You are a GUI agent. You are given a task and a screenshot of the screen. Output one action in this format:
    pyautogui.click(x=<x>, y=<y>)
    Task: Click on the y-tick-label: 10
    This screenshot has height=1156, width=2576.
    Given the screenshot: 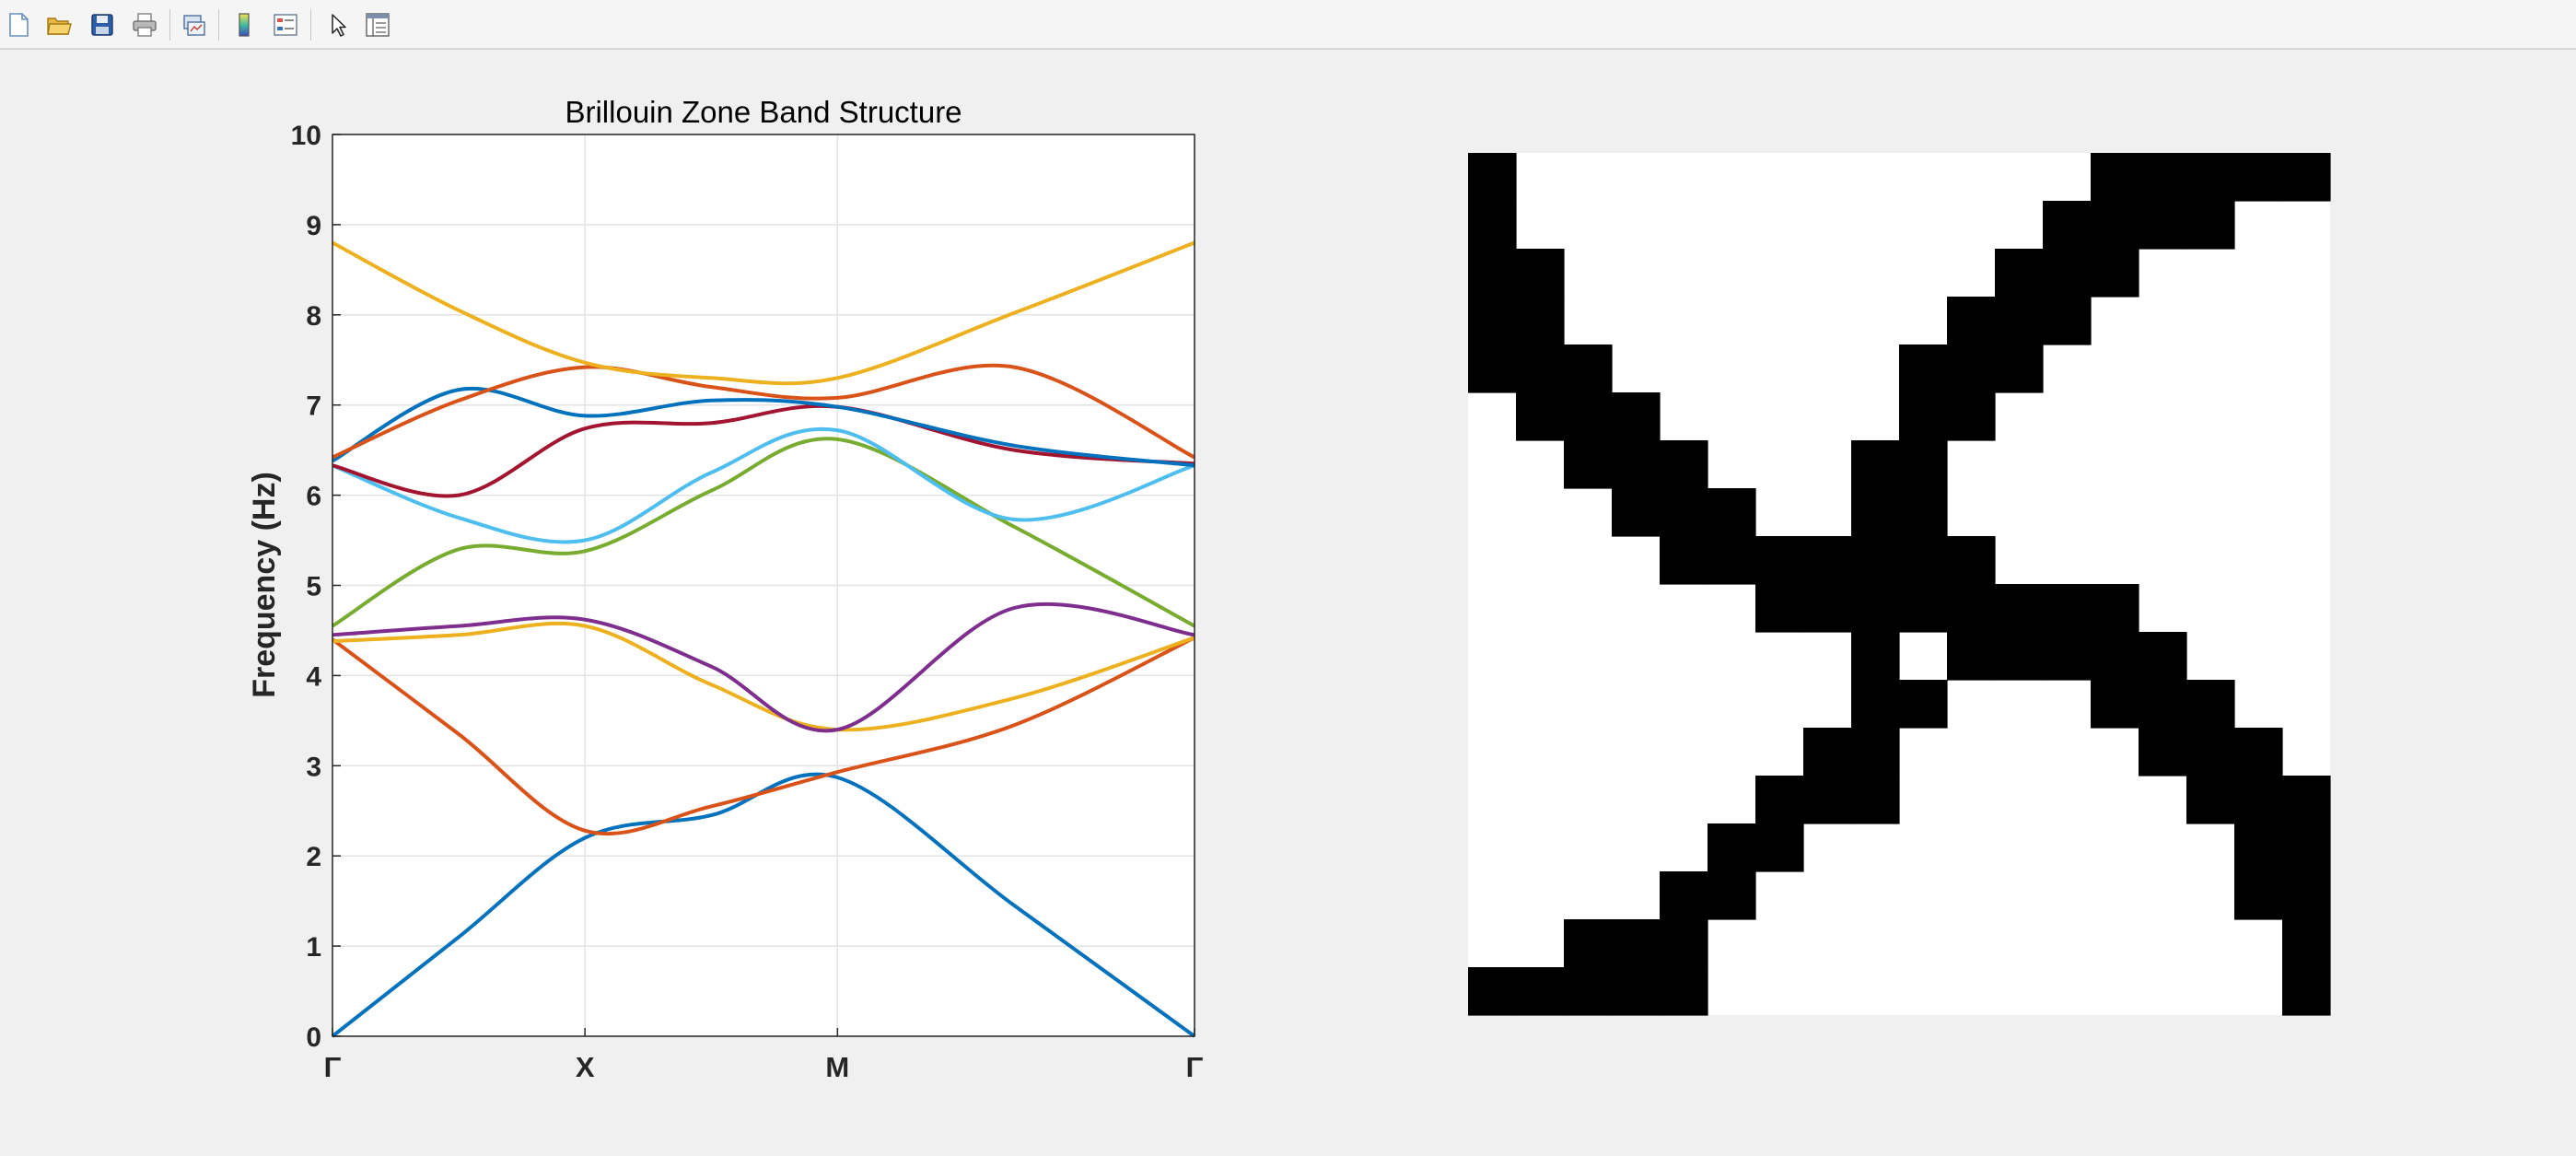 What is the action you would take?
    pyautogui.click(x=306, y=136)
    